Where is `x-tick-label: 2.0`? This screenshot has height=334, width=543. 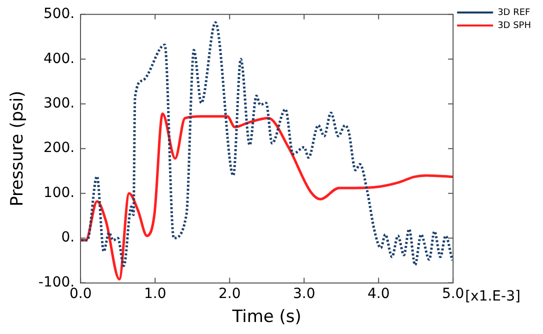 x-tick-label: 2.0 is located at coordinates (229, 294).